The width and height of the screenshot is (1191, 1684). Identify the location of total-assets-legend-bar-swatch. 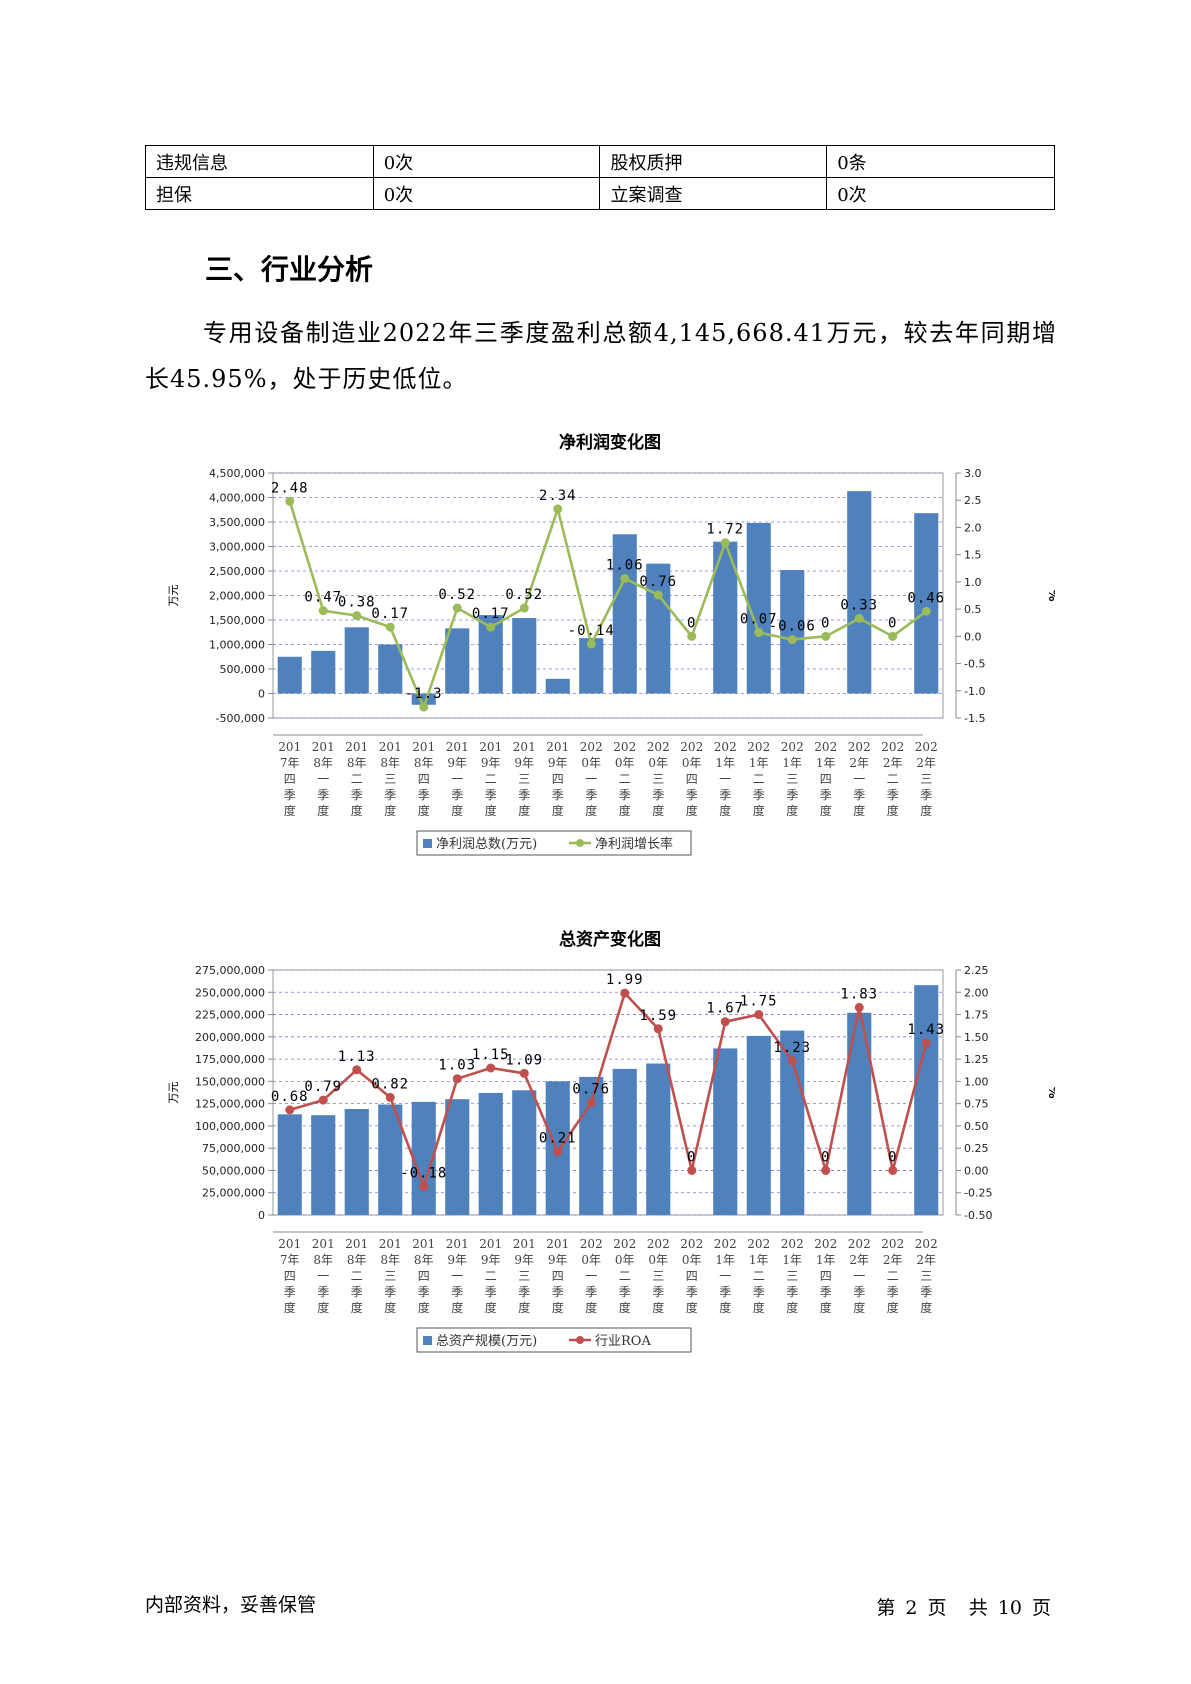
(427, 1340).